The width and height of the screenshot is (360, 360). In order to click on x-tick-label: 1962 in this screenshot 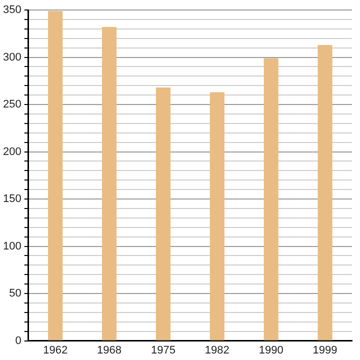, I will do `click(55, 350)`.